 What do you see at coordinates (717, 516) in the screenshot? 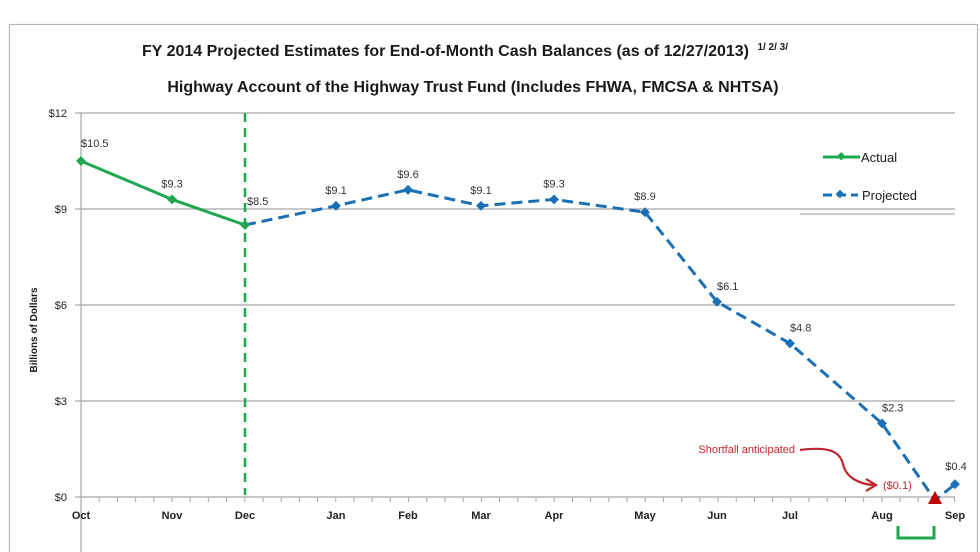
I see `x-tick-label: Jun` at bounding box center [717, 516].